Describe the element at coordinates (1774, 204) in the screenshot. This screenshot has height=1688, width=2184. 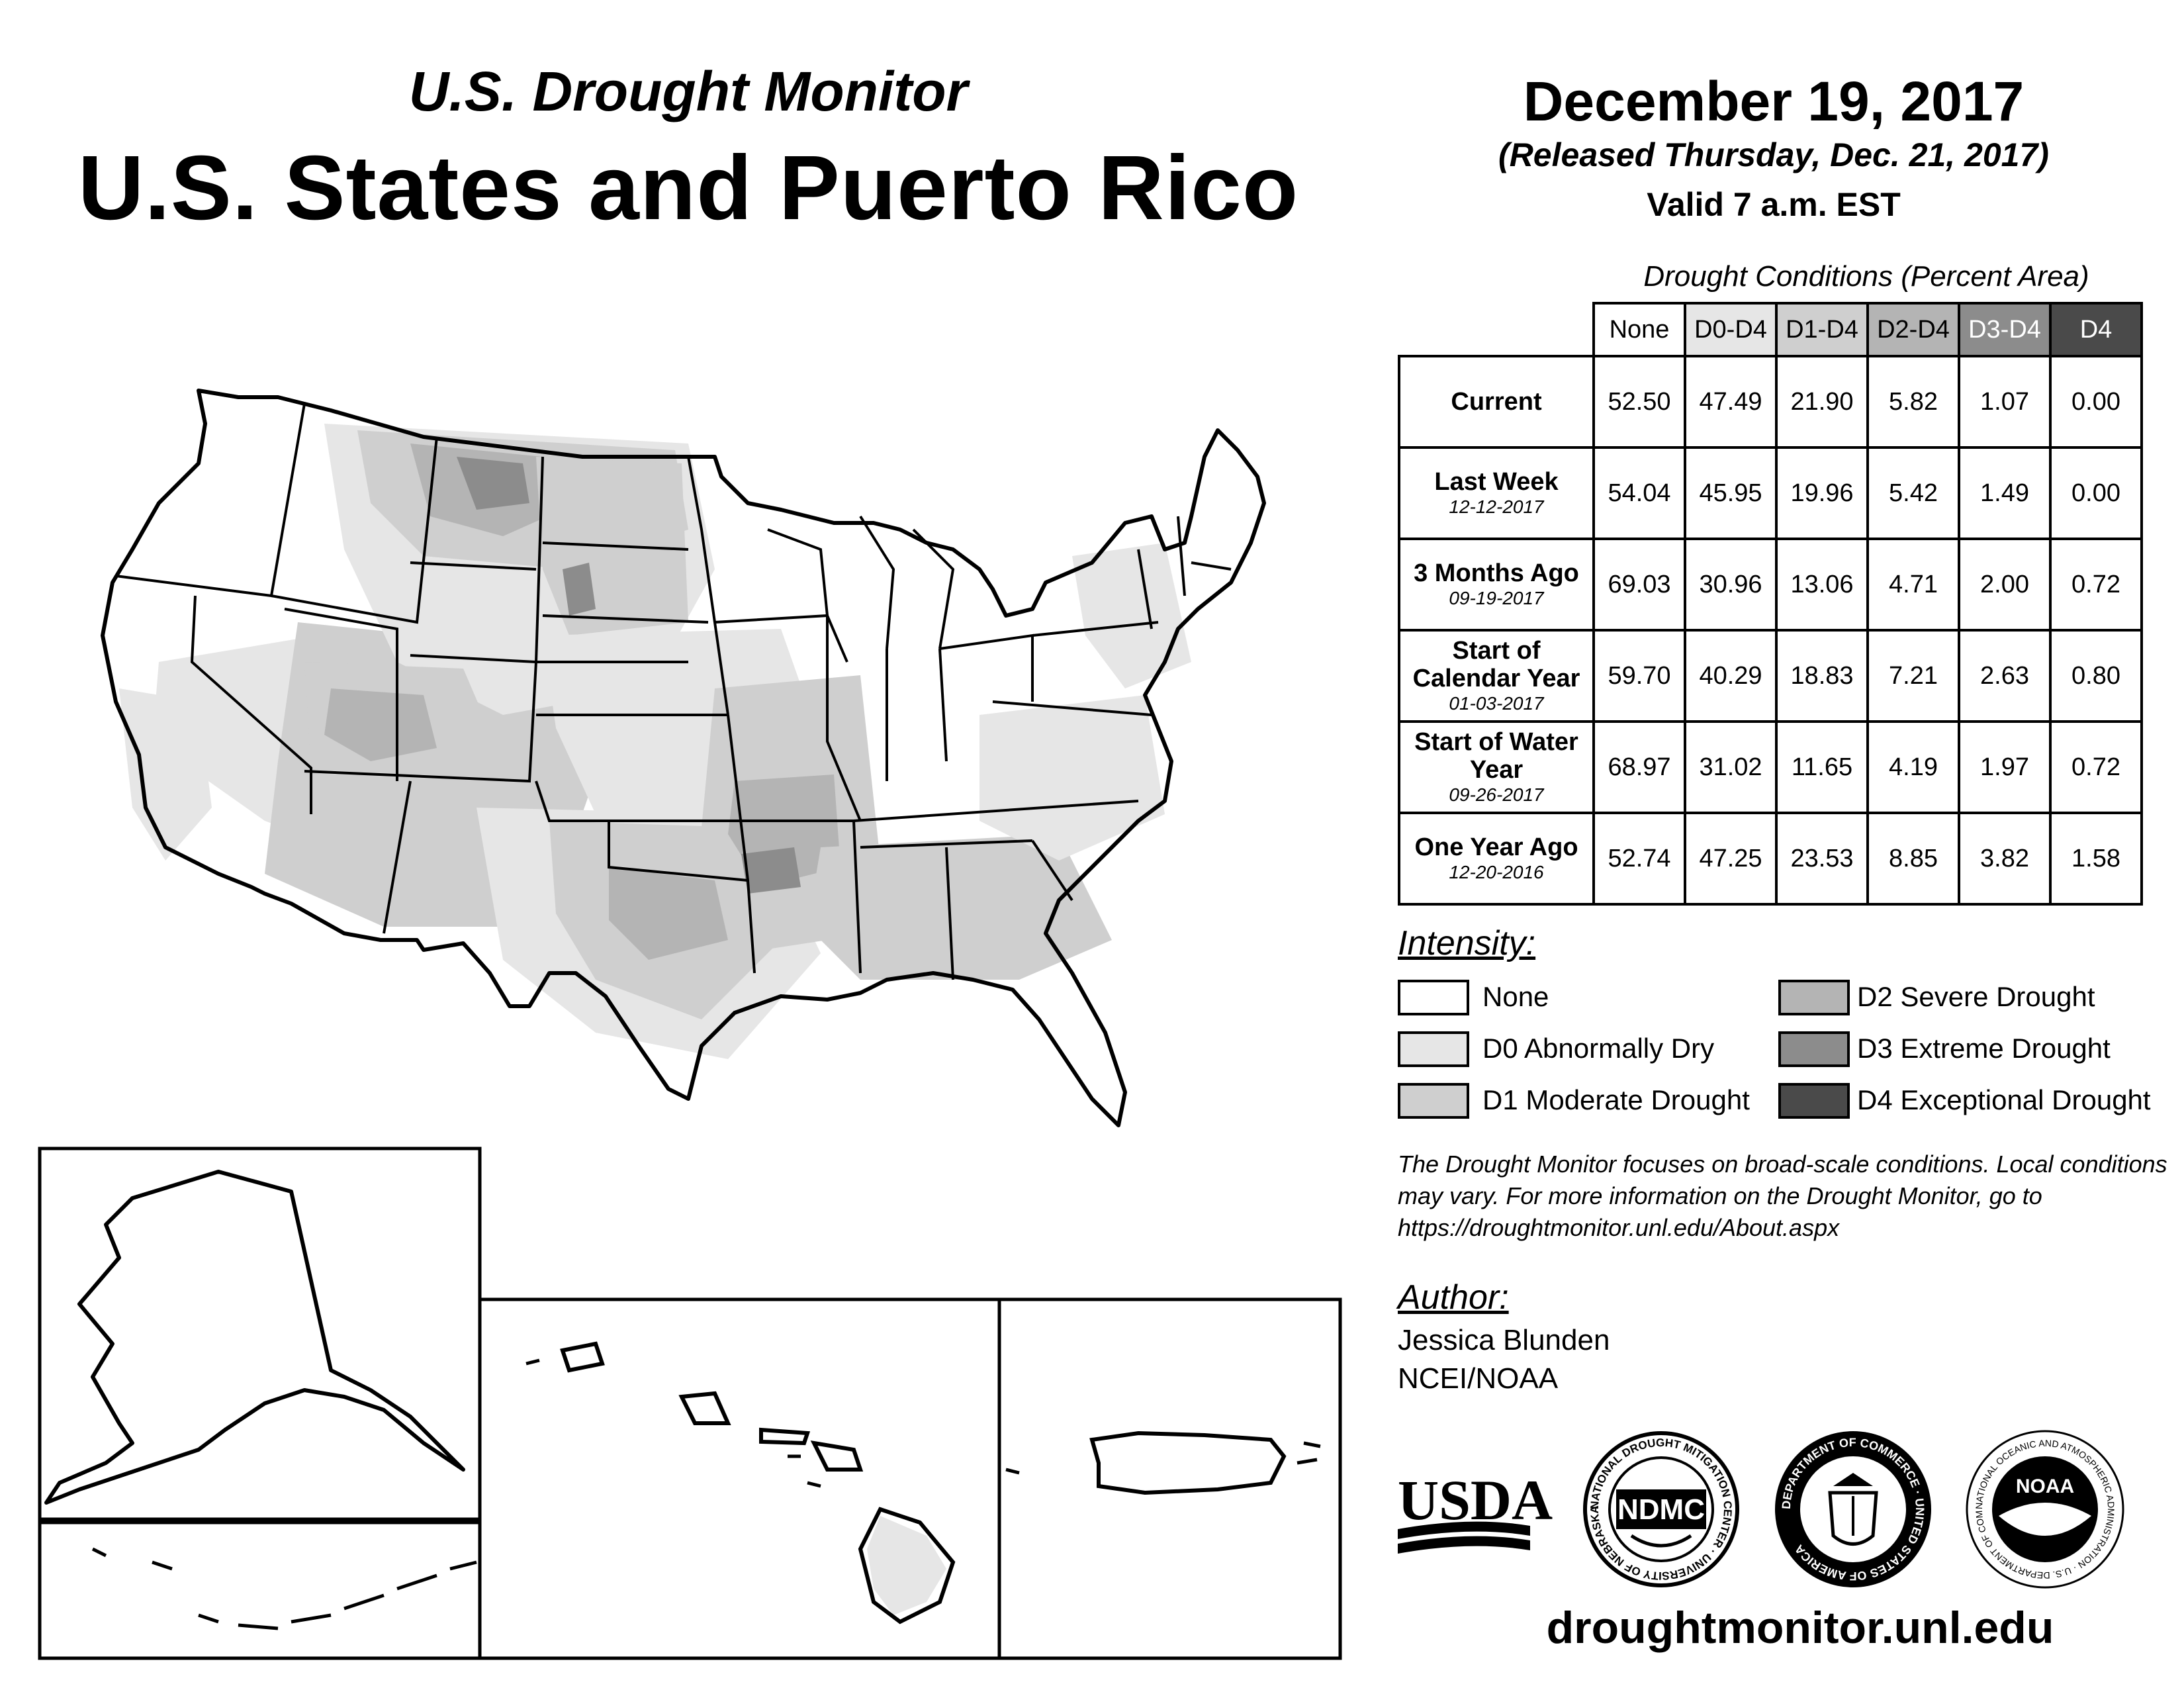
I see `valid-time: Valid 7 a.m. EST` at that location.